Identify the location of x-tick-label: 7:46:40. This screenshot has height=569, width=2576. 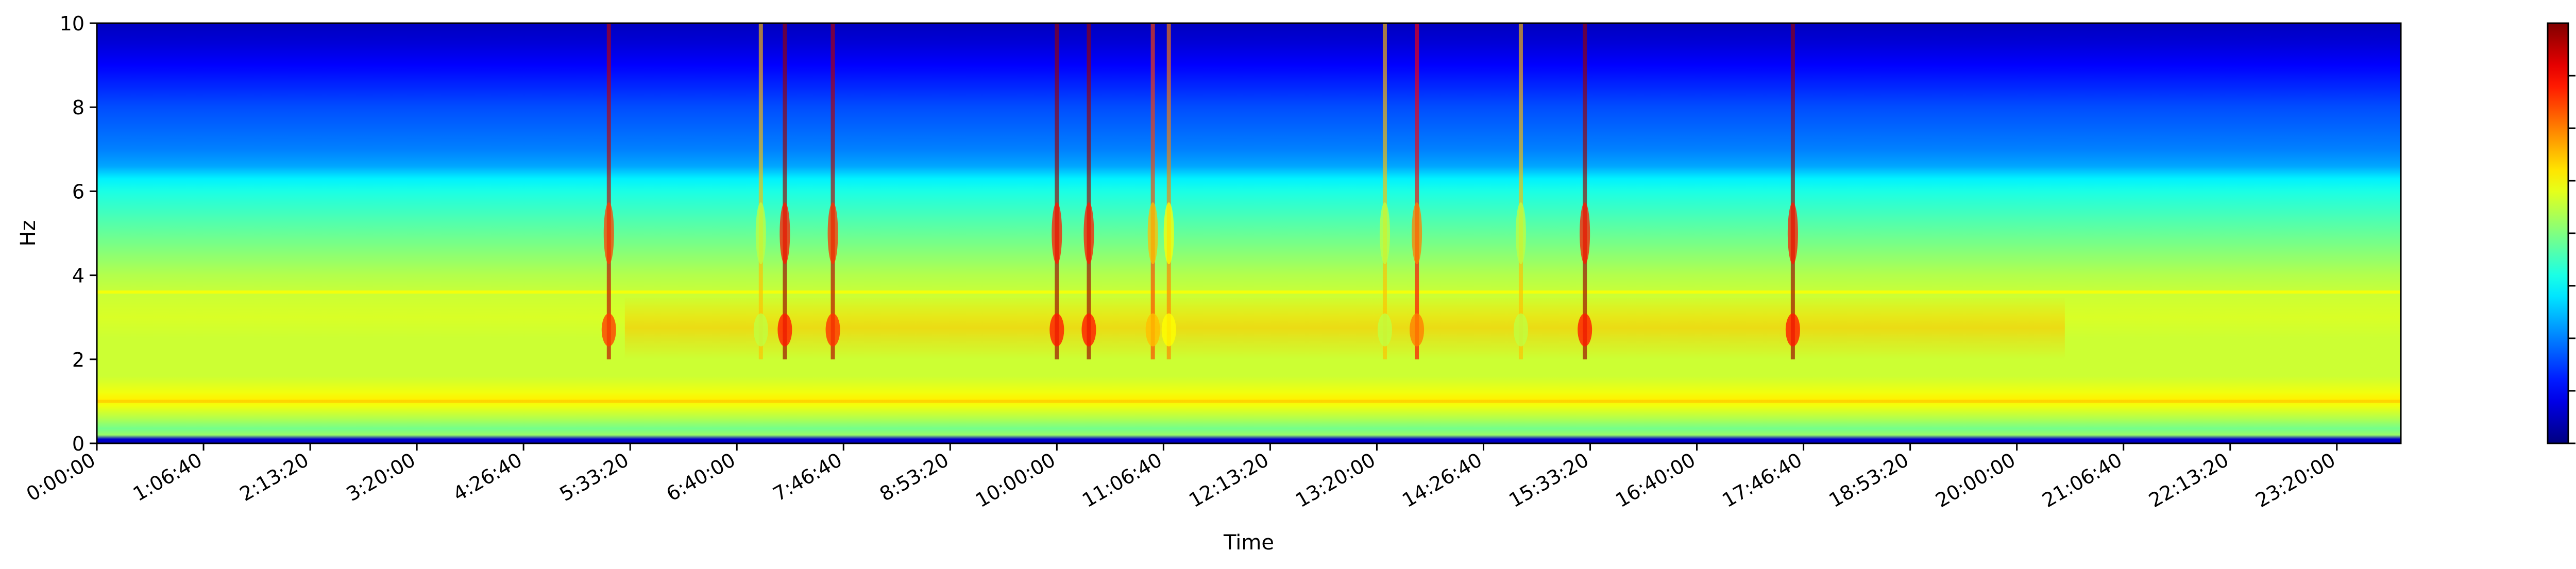
(807, 477).